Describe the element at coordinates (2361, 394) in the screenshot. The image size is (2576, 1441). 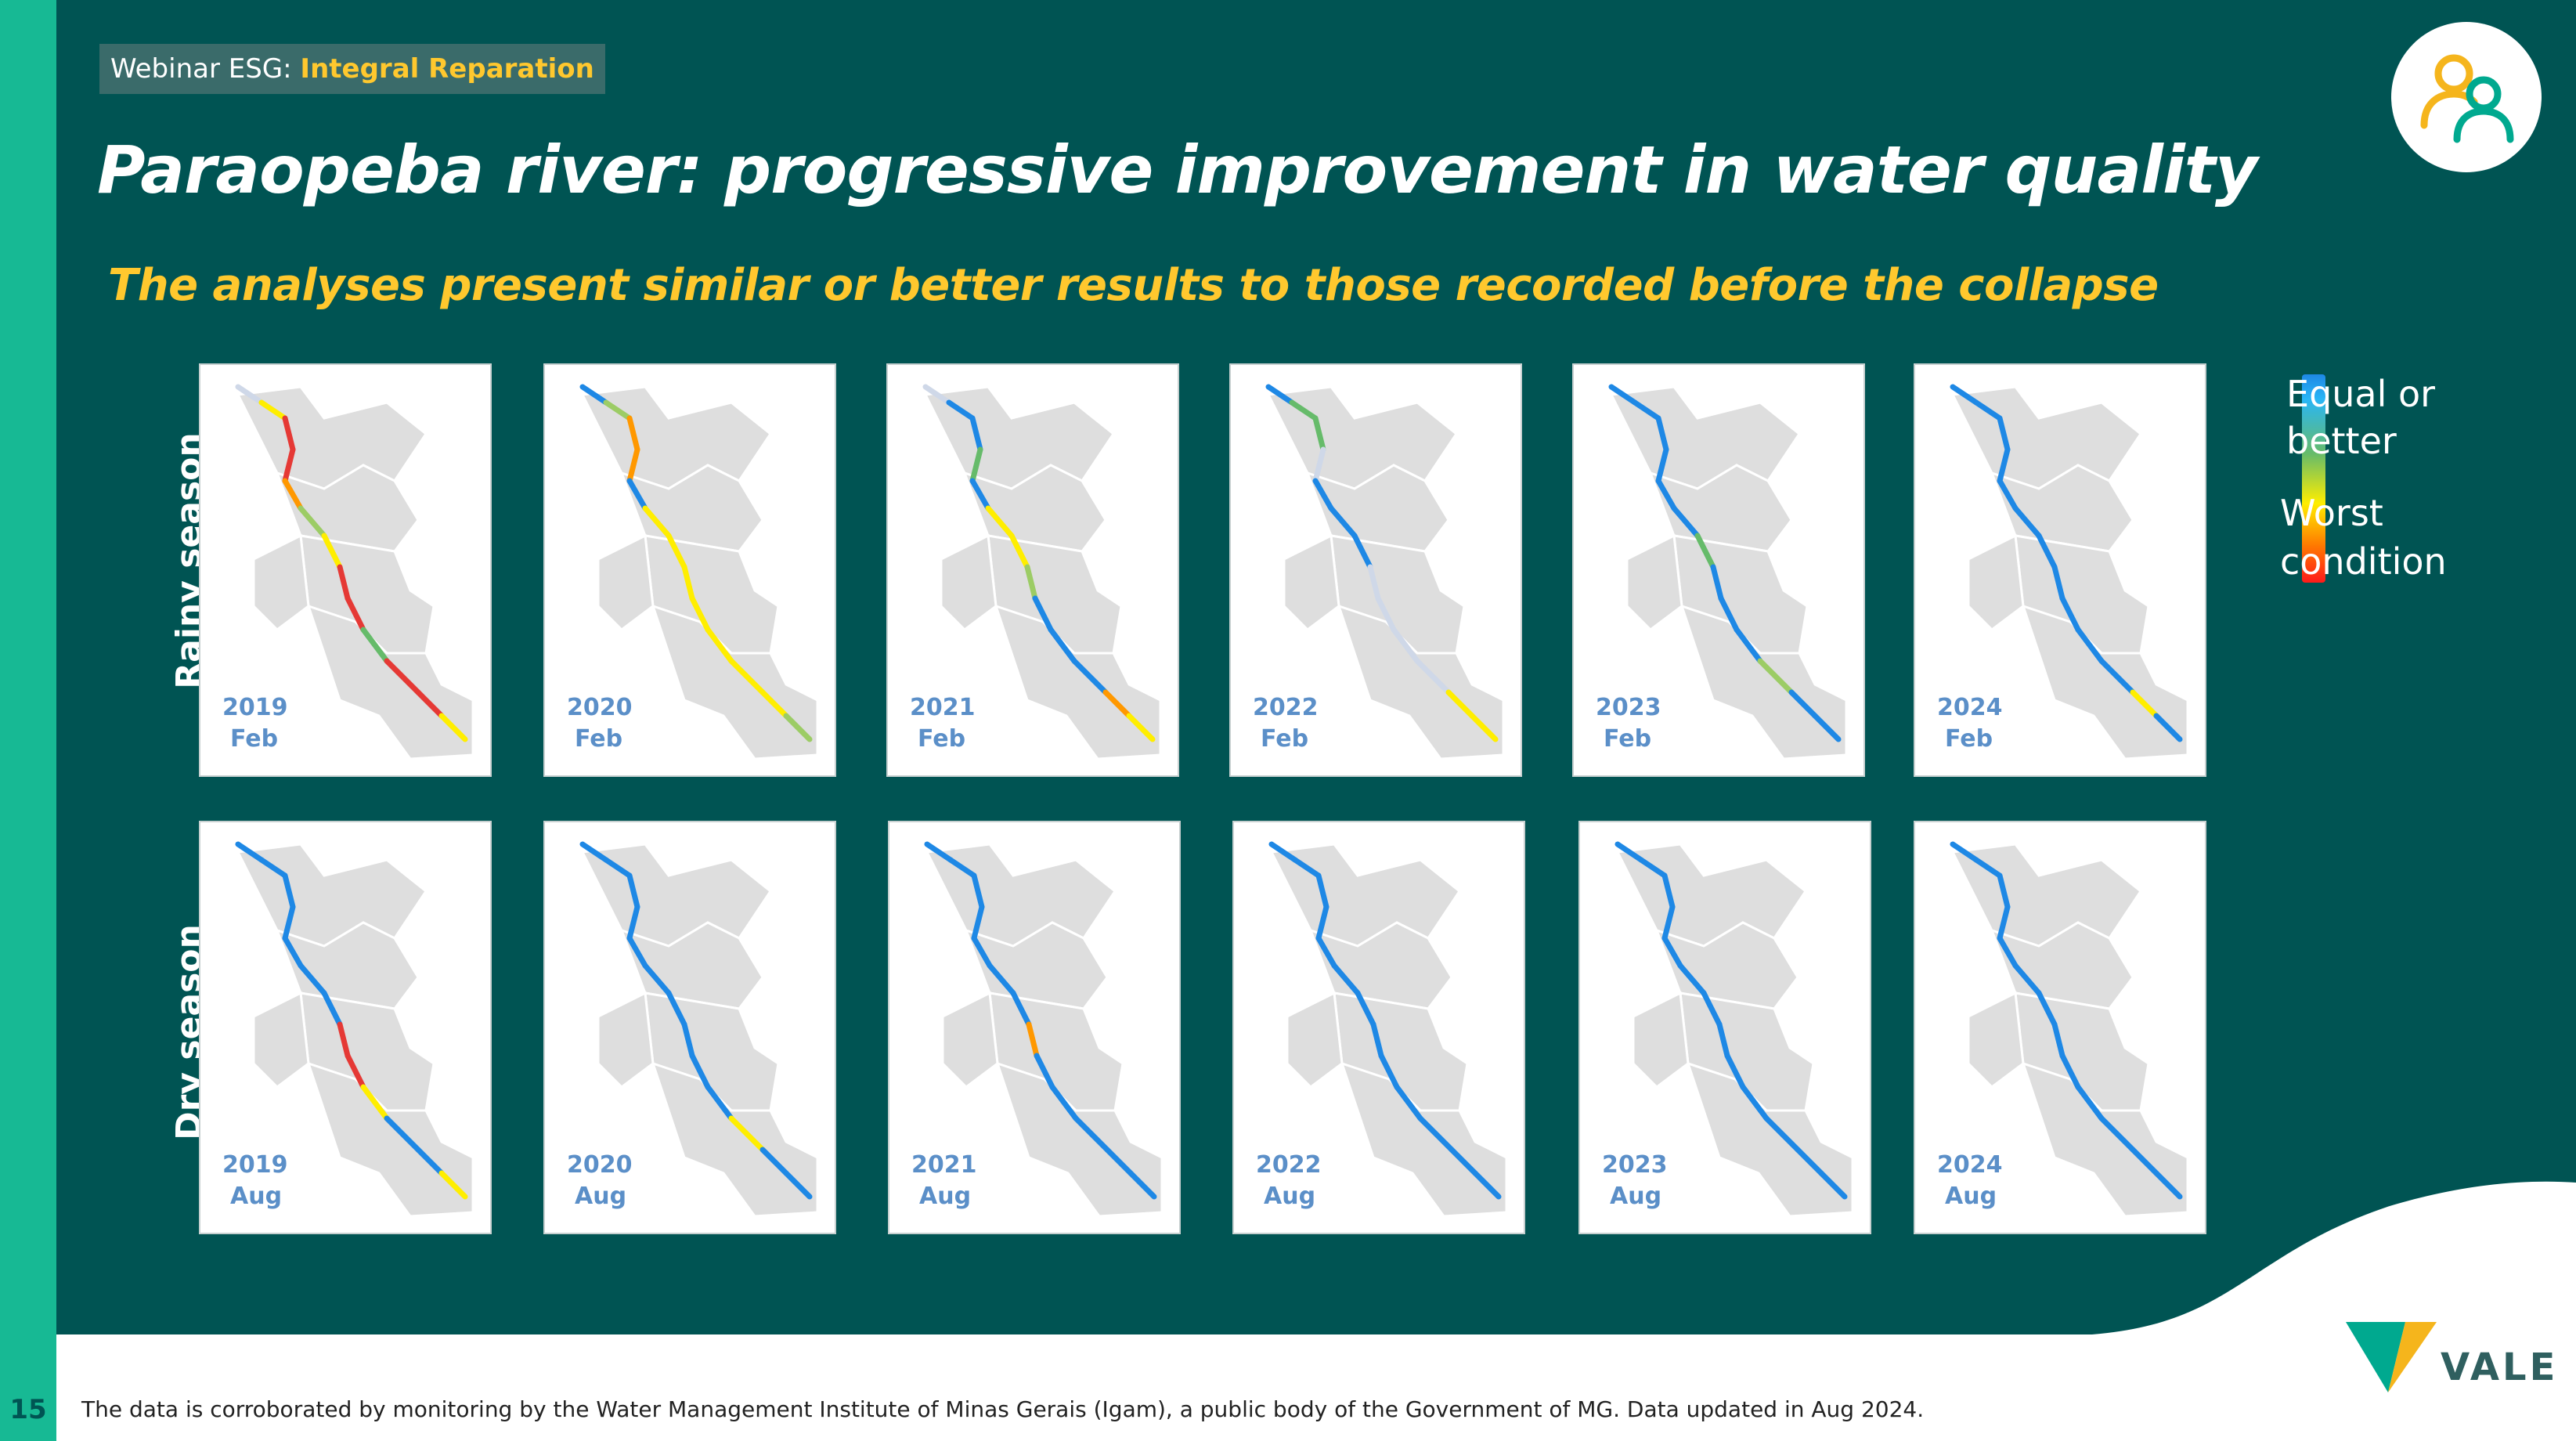
I see `legend-best-line1: Equal or` at that location.